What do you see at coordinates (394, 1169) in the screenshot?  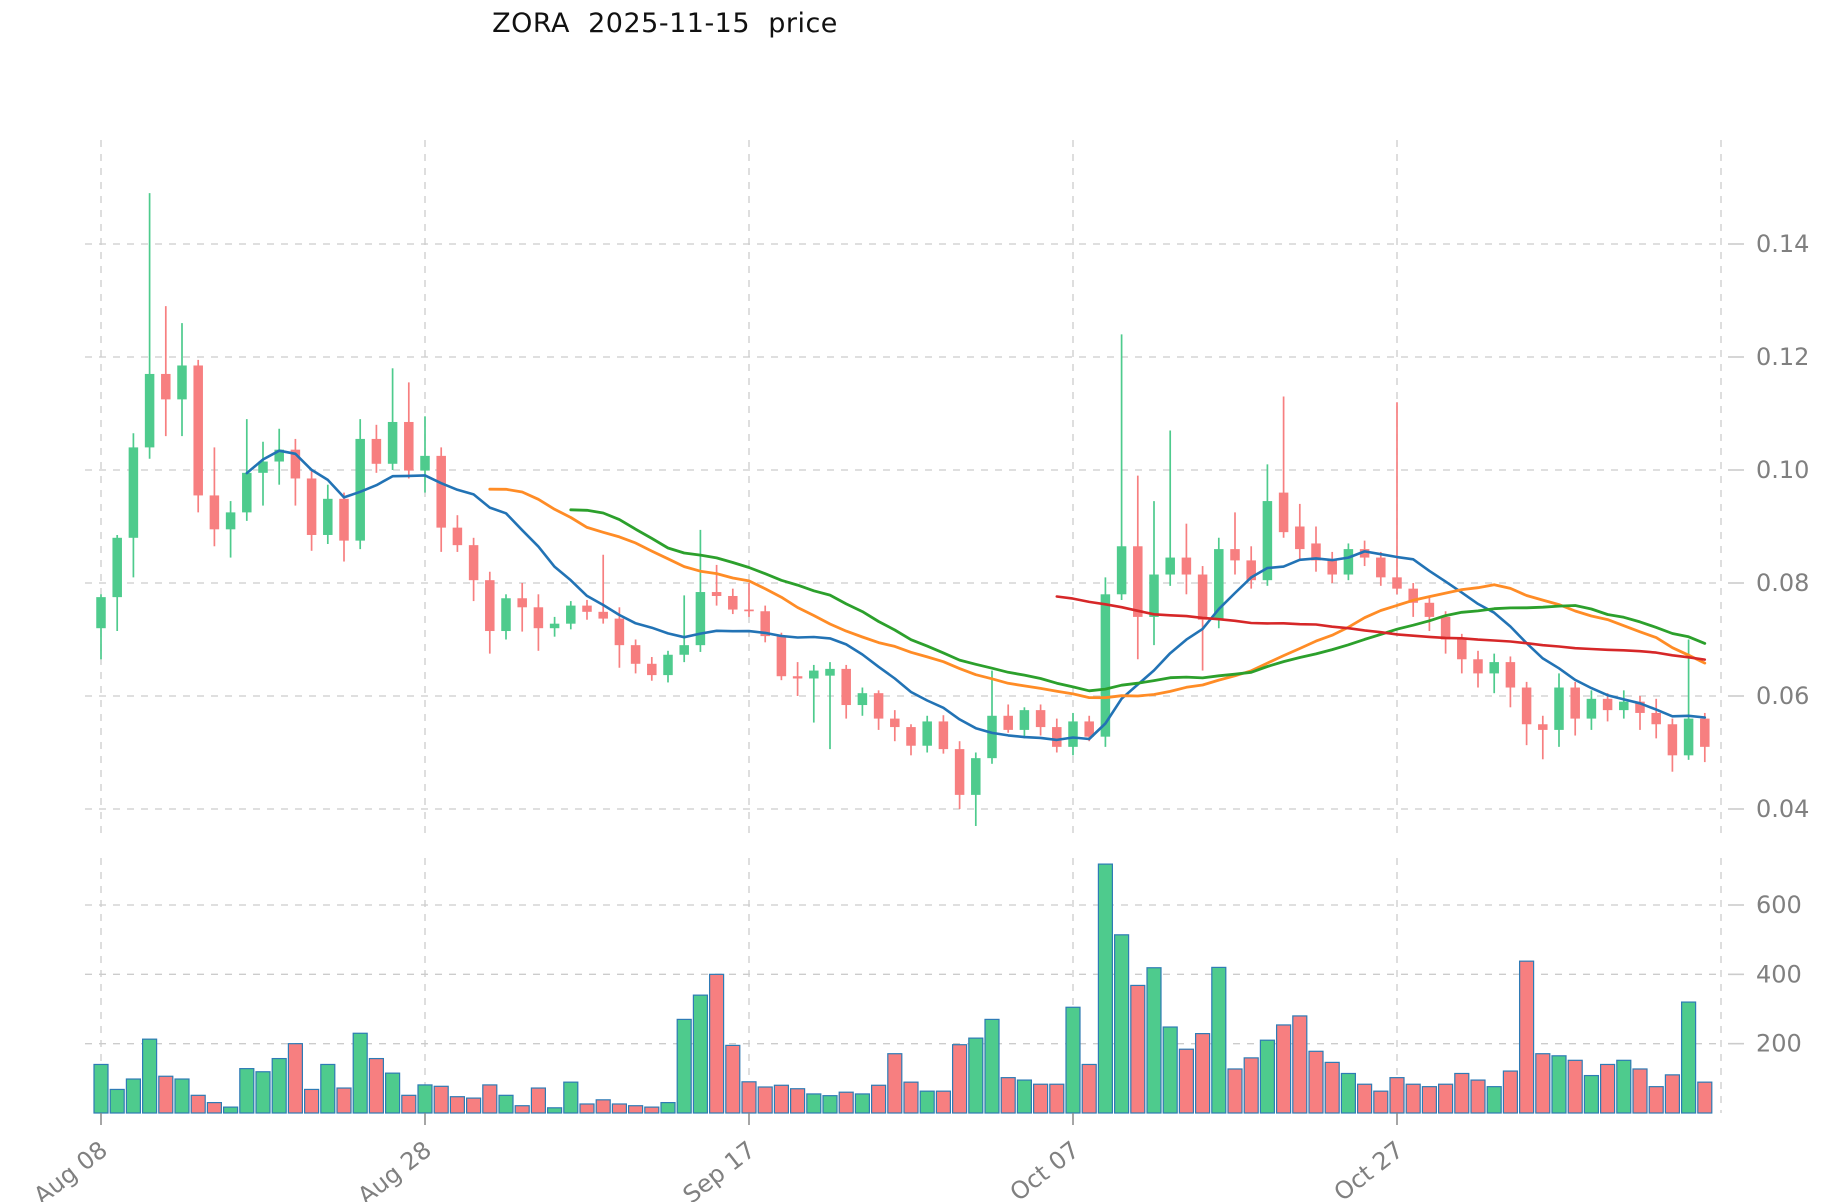 I see `x-tick-label: Aug 28` at bounding box center [394, 1169].